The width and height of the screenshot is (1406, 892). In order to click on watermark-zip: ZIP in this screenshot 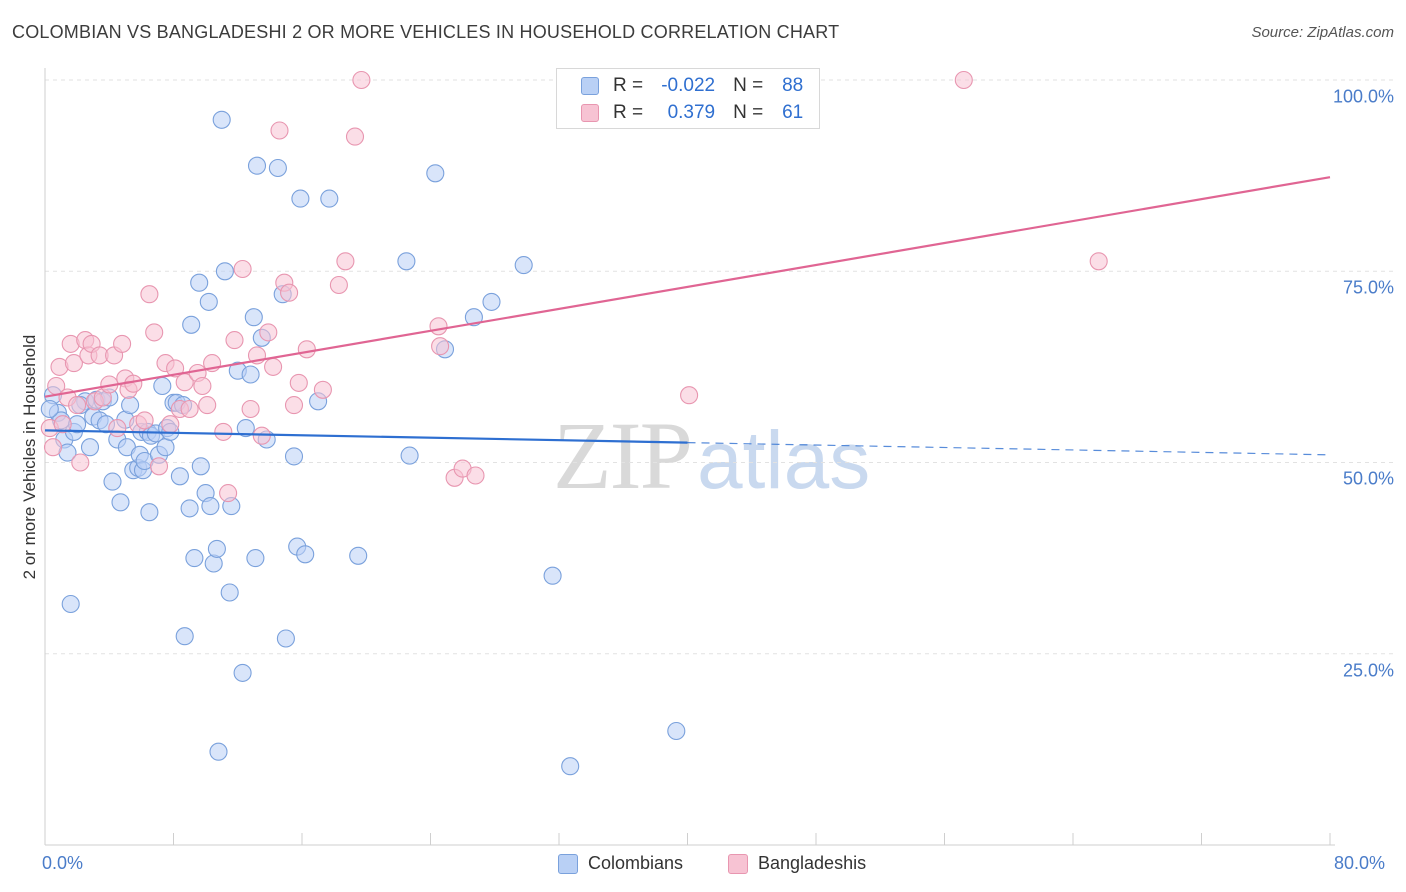, I will do `click(623, 455)`.